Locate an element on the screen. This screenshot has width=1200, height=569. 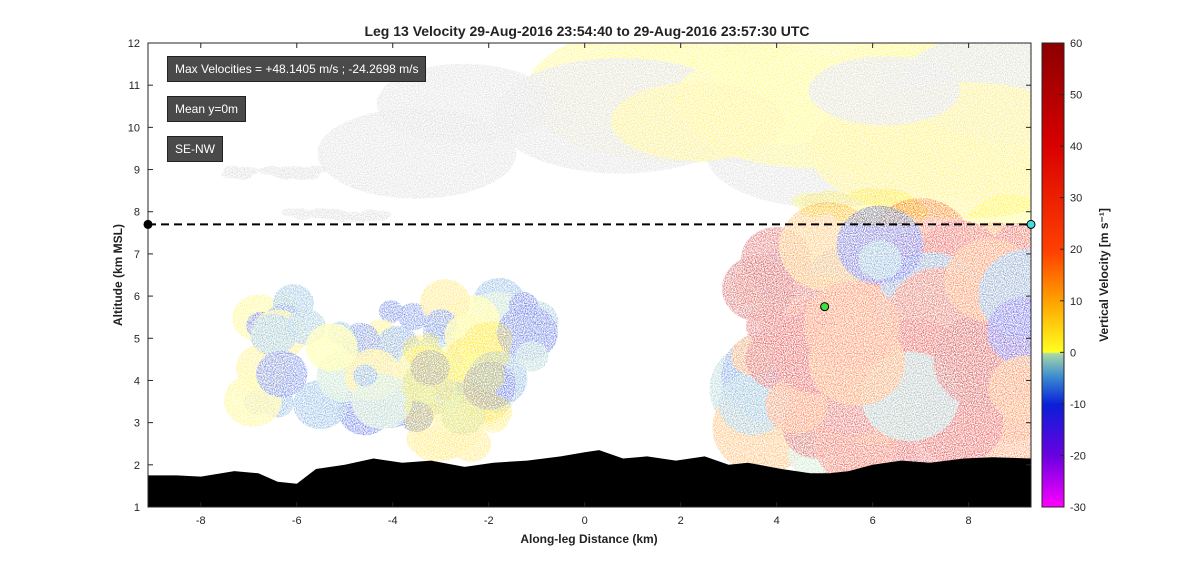
y-tick-label: 7 is located at coordinates (137, 255).